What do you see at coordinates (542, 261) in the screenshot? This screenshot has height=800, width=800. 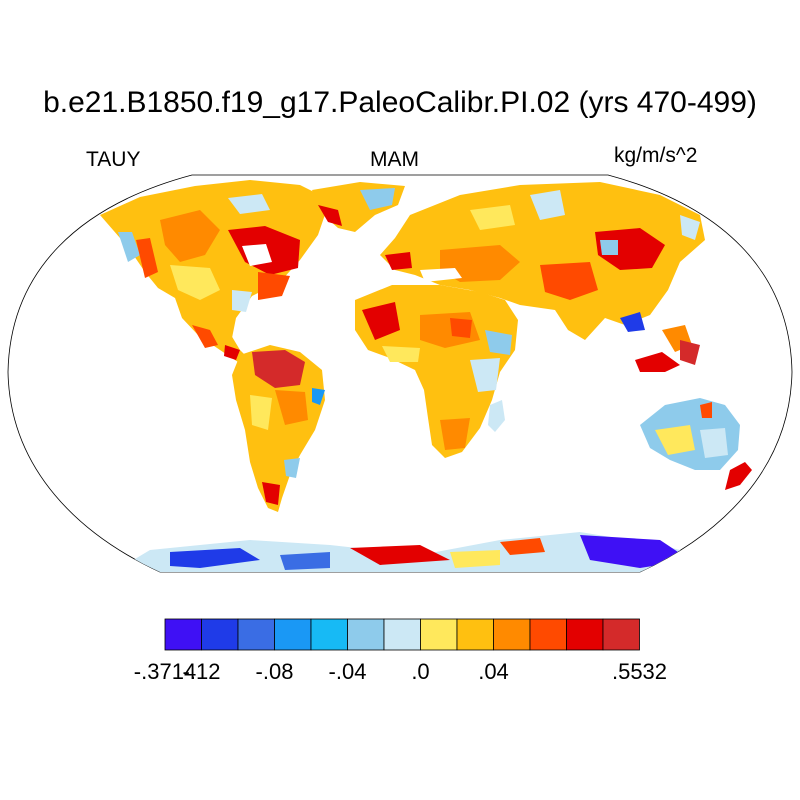 I see `landmass-eurasia` at bounding box center [542, 261].